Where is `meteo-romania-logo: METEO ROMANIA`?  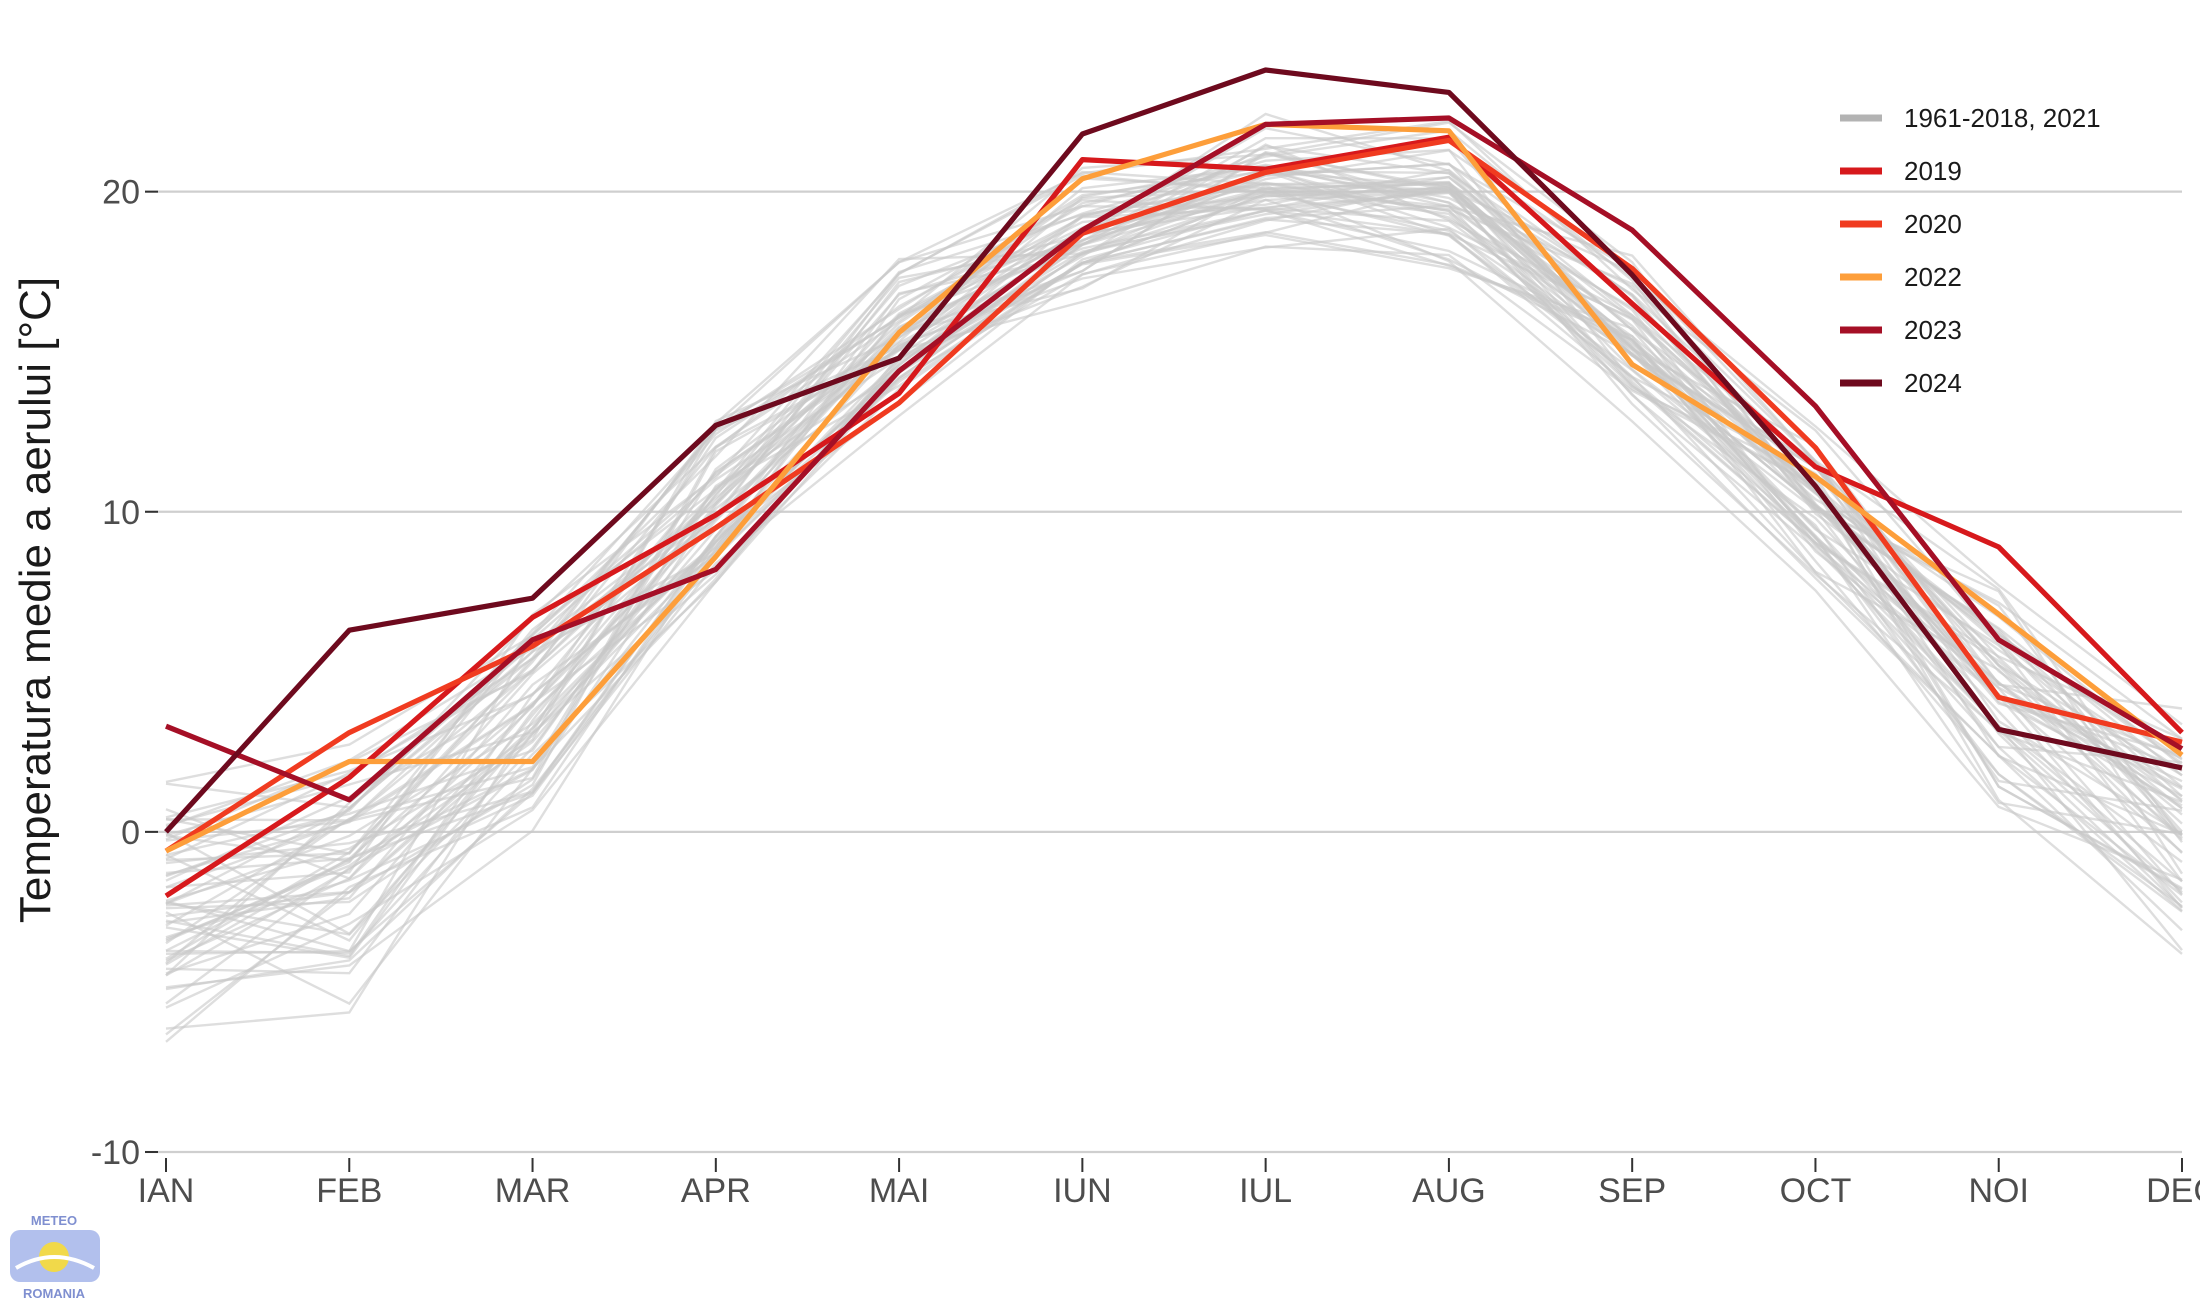 meteo-romania-logo: METEO ROMANIA is located at coordinates (55, 1256).